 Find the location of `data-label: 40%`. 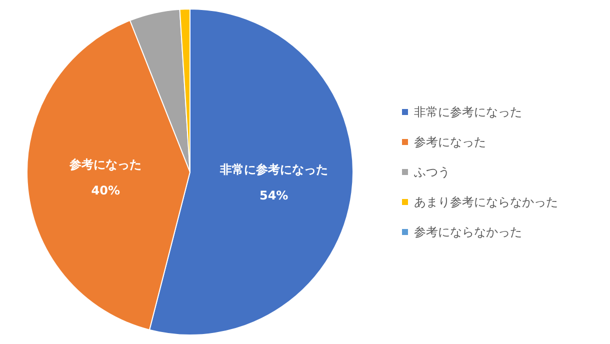

data-label: 40% is located at coordinates (105, 190).